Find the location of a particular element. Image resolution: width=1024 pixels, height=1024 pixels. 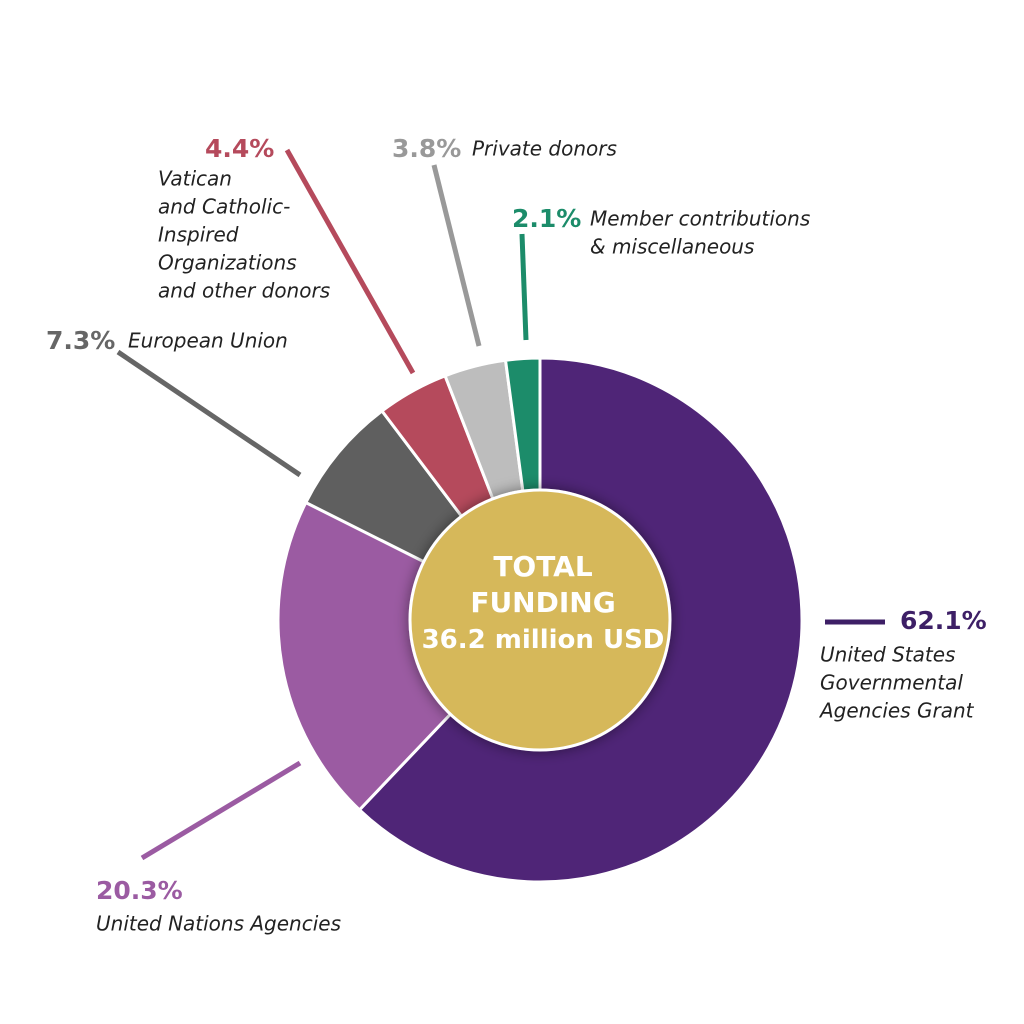

percent-label-member-contributions-miscellaneous: 2.1% is located at coordinates (546, 218).